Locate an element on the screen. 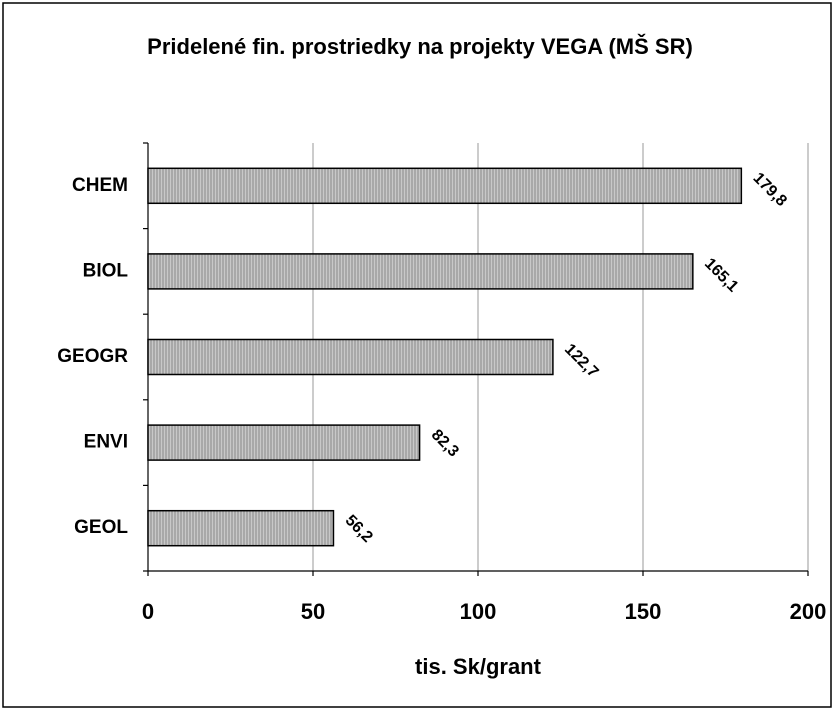 The width and height of the screenshot is (835, 711). x-tick-label: 150 is located at coordinates (643, 611).